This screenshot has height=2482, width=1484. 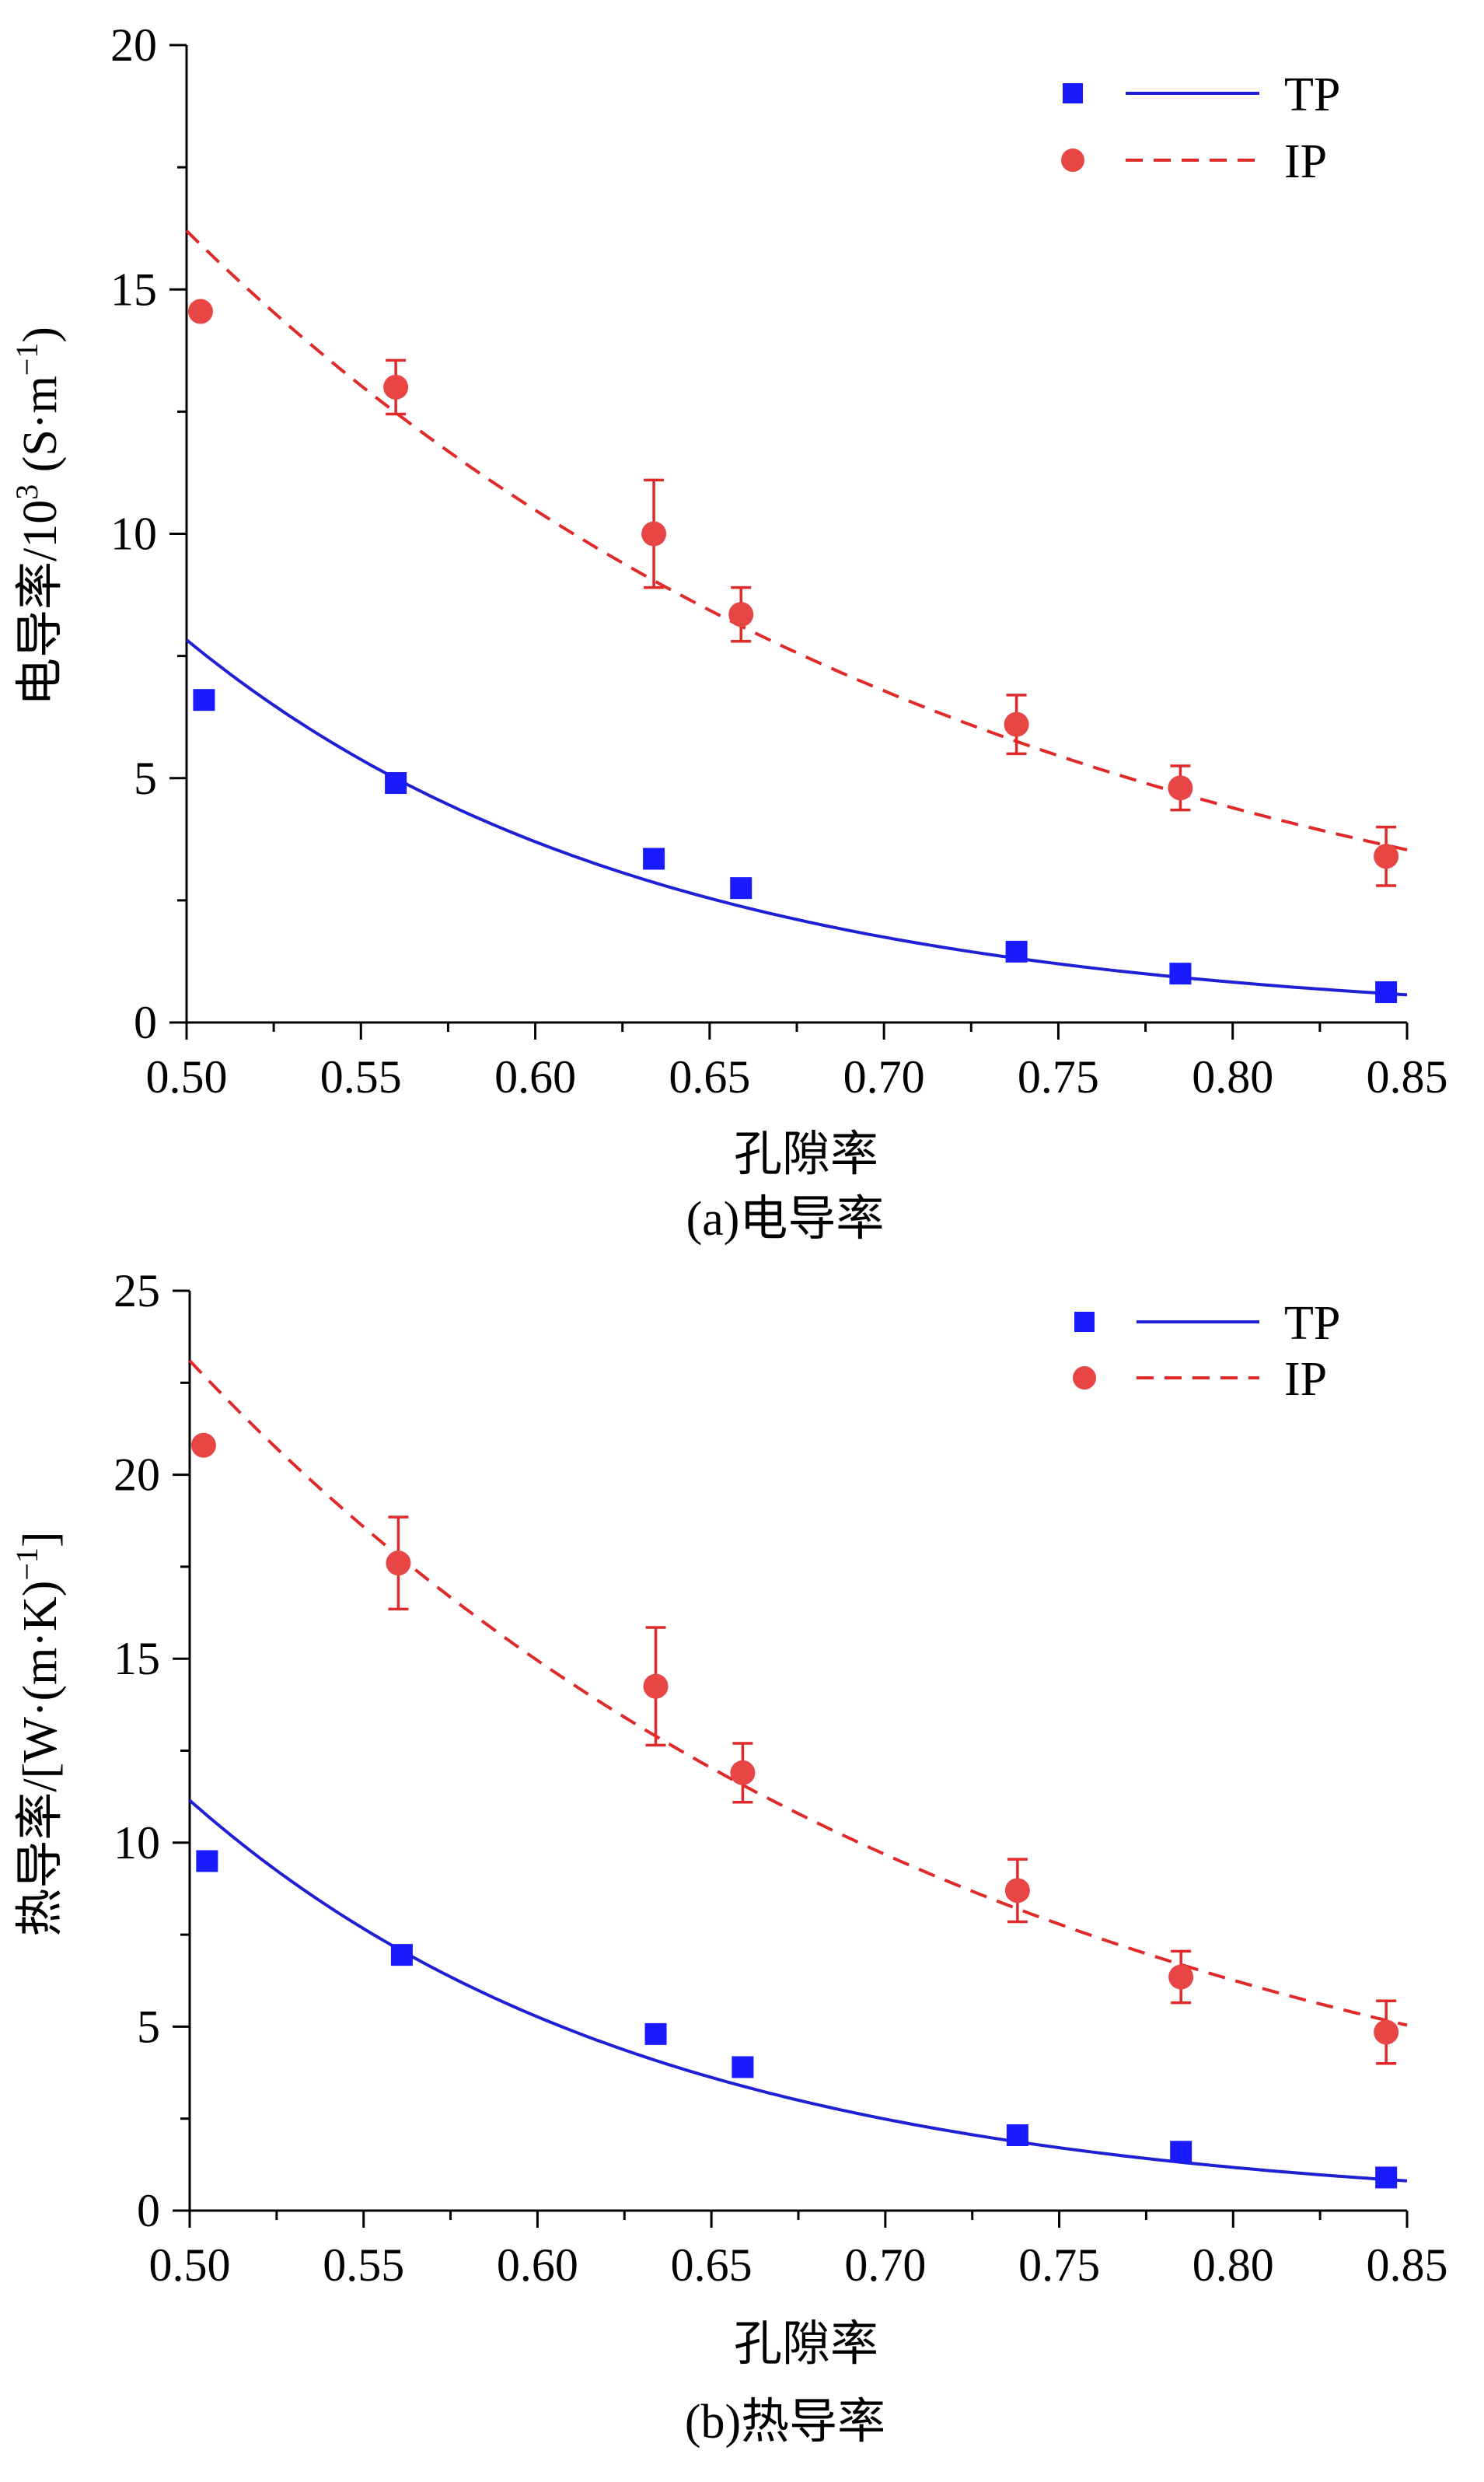 I want to click on y-axis-label: 热导率/[W·(m·K)−1], so click(x=38, y=1734).